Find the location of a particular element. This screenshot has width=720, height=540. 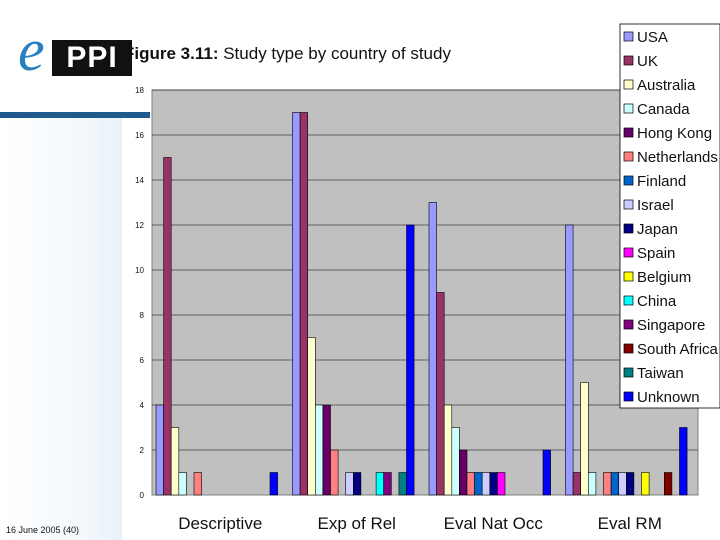

legend-entry: Finland is located at coordinates (661, 181).